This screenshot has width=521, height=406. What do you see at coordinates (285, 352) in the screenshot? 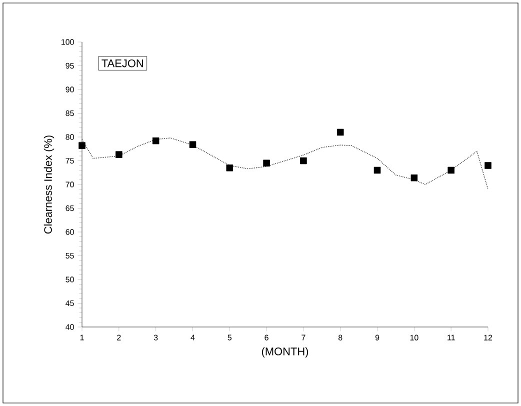
I see `x-axis-title: (MONTH)` at bounding box center [285, 352].